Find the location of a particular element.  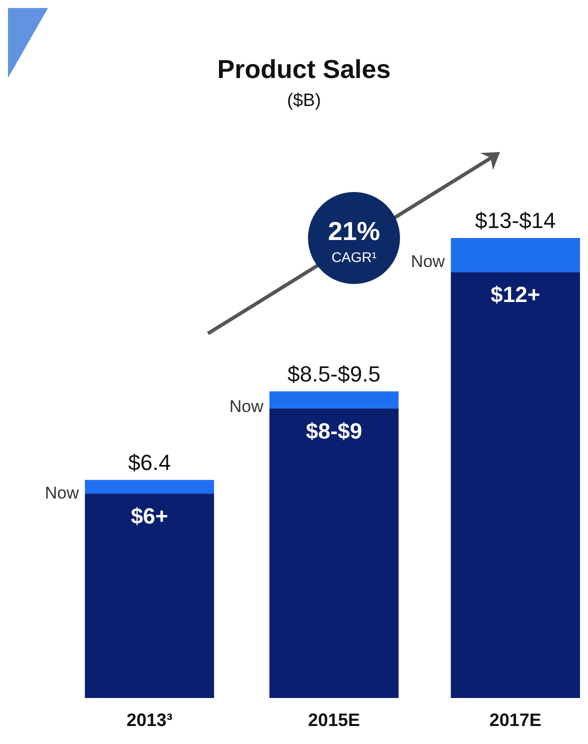

data-label: $8-$9 is located at coordinates (334, 431).